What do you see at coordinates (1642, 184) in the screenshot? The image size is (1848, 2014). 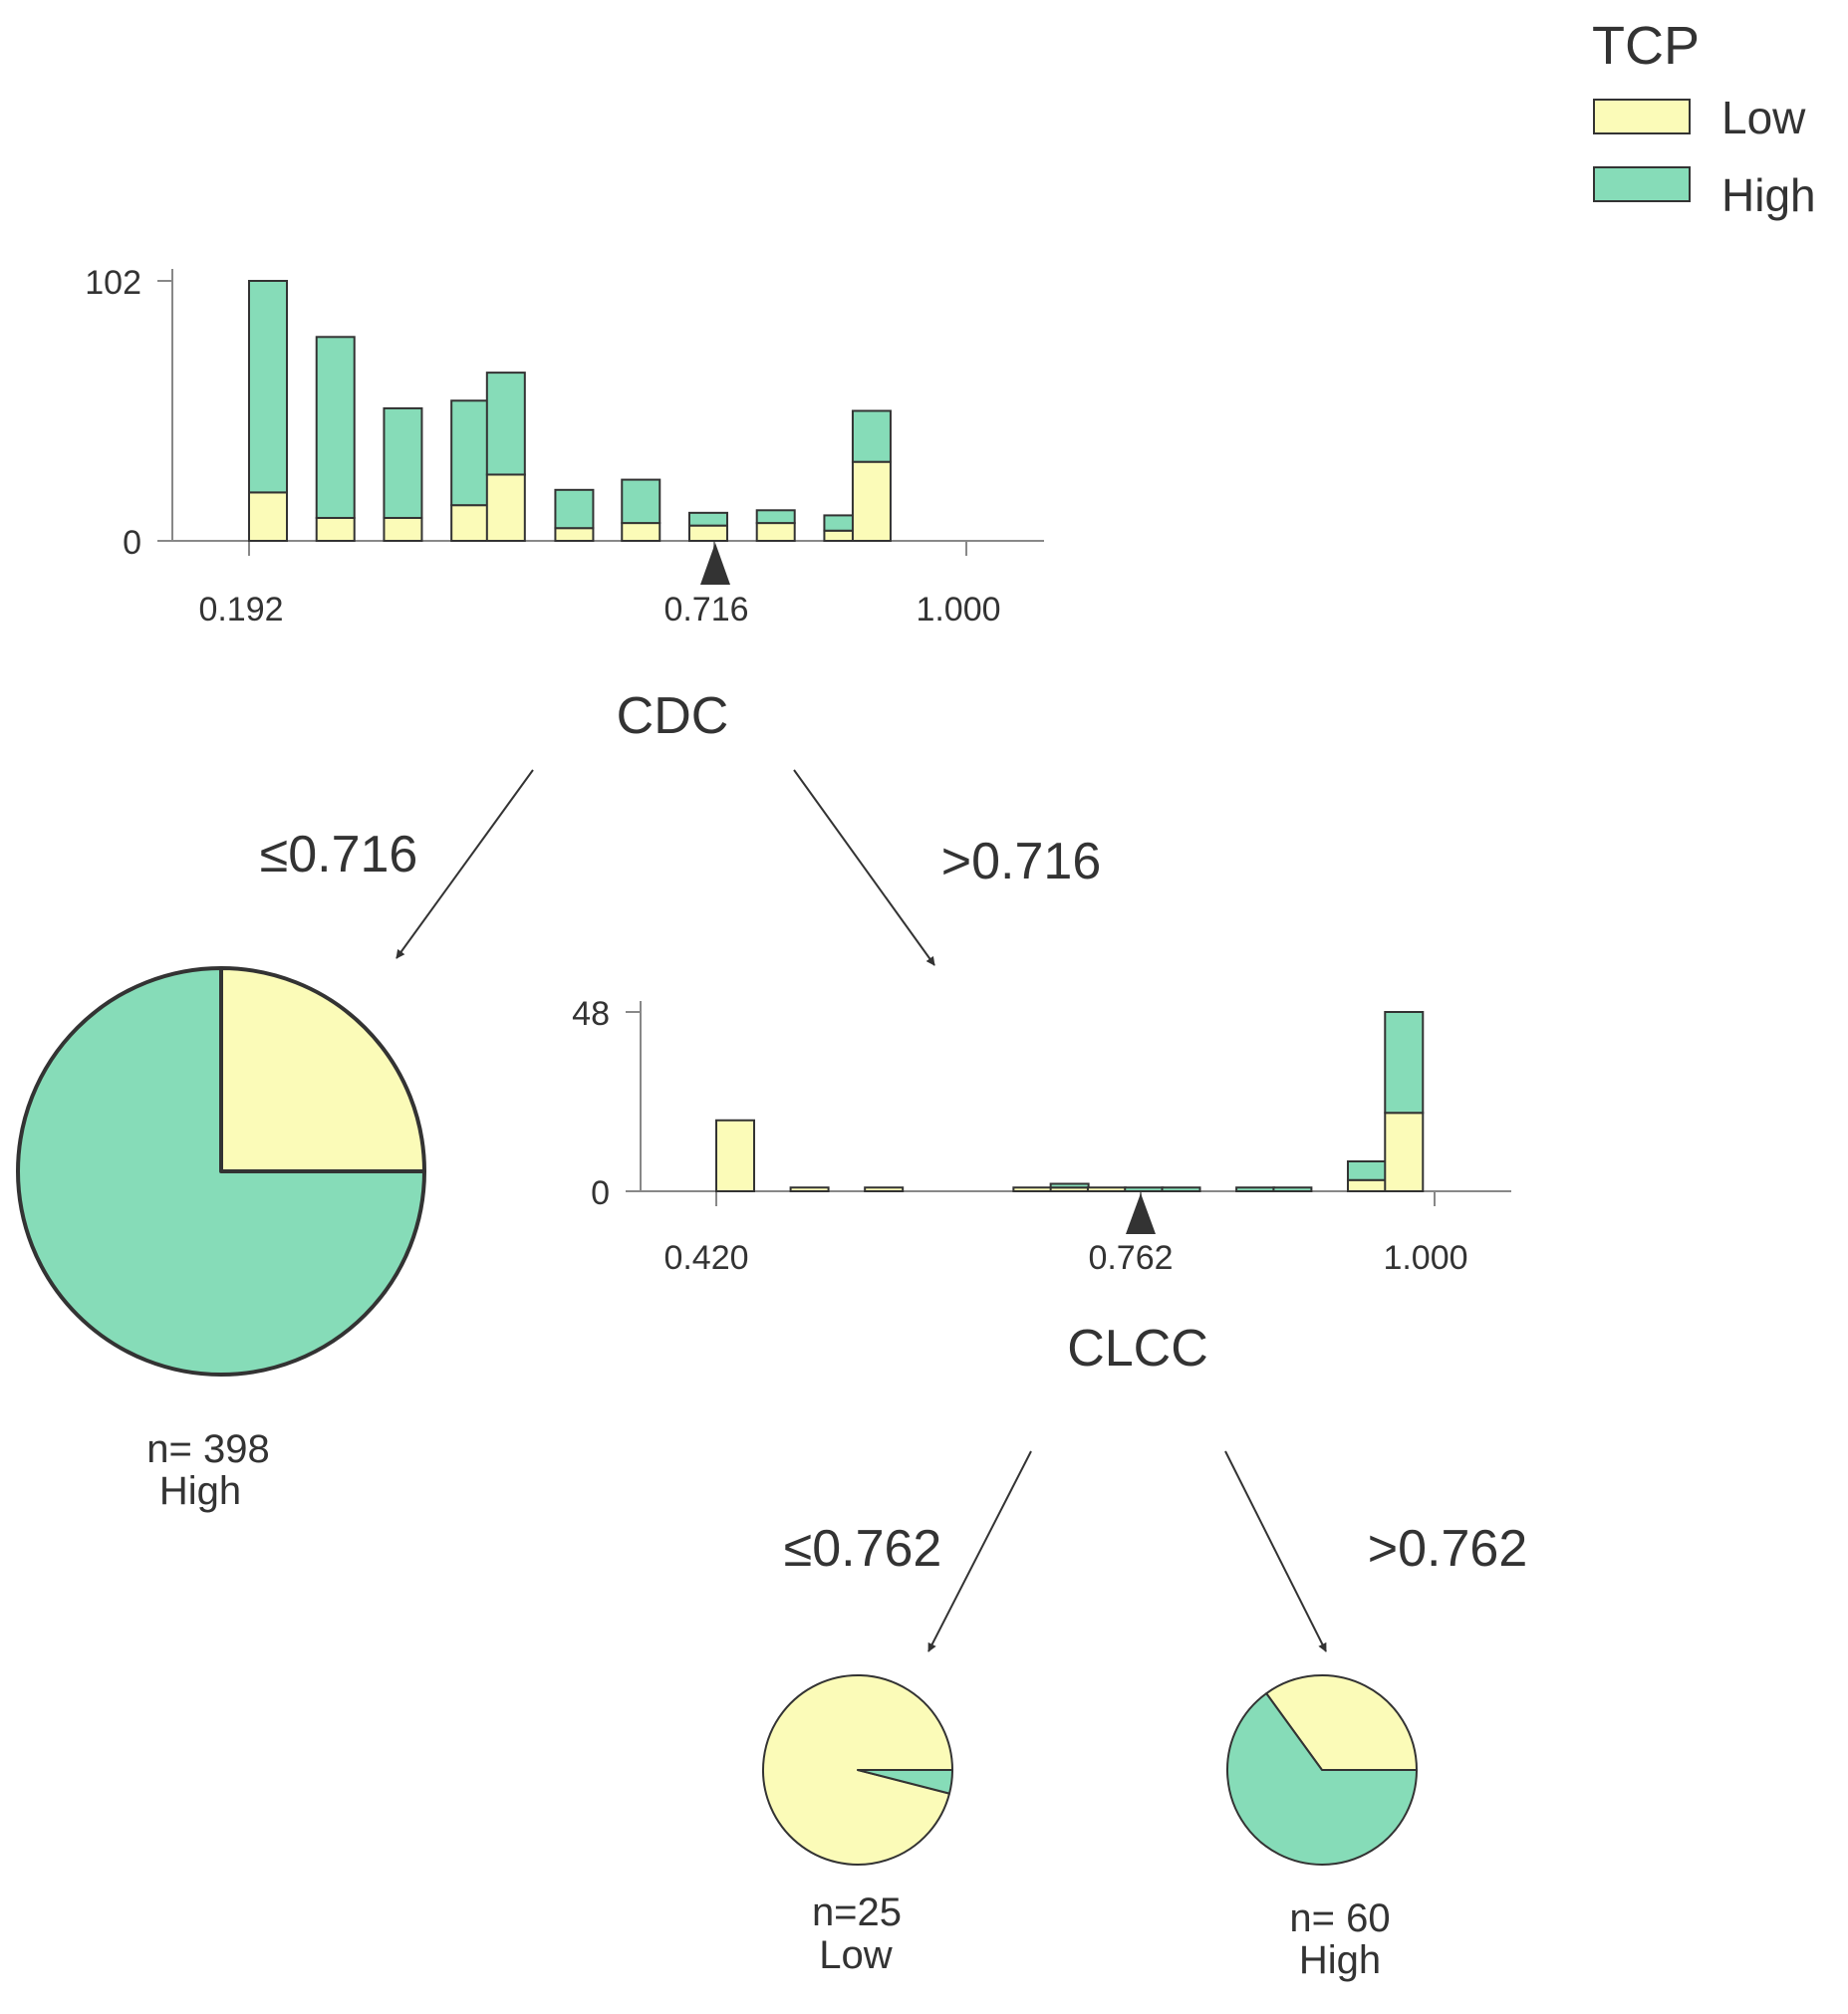 I see `legend-swatch-high` at bounding box center [1642, 184].